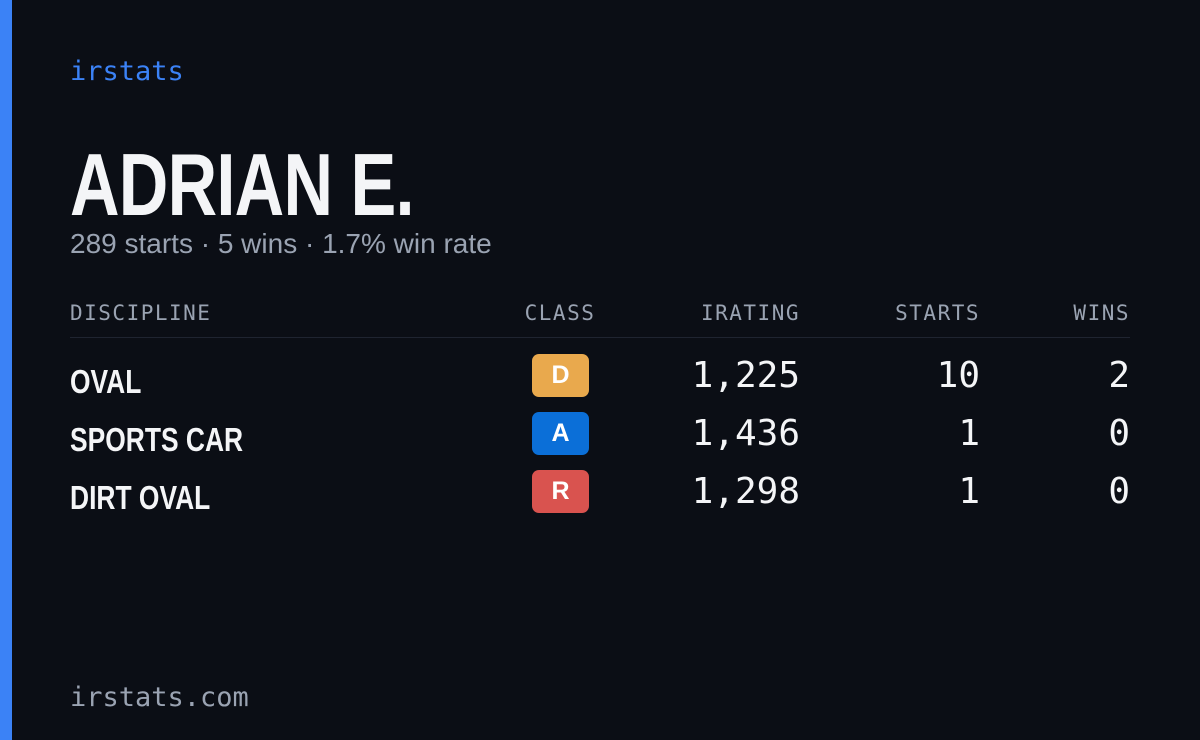 This screenshot has width=1200, height=740. What do you see at coordinates (281, 243) in the screenshot?
I see `summary: 289 starts · 5 wins · 1.7% win rate` at bounding box center [281, 243].